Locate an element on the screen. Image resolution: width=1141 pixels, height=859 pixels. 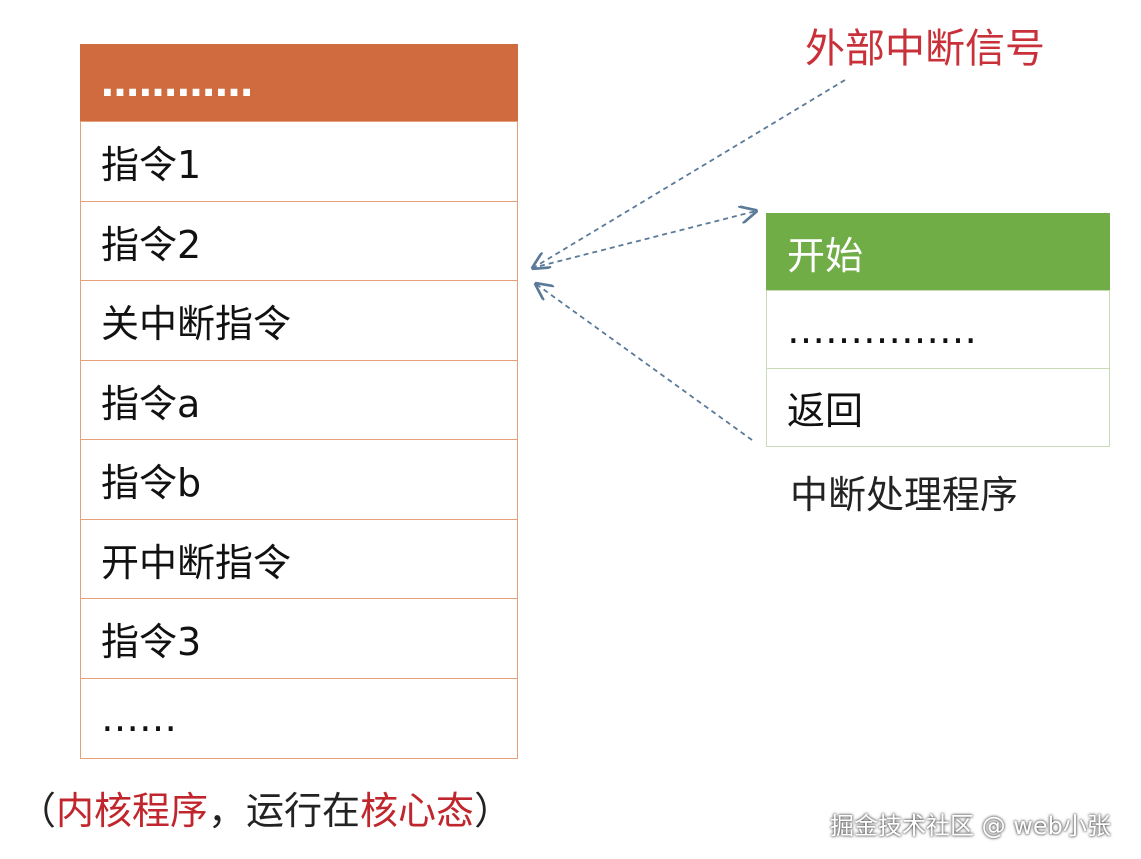
table-row: 关中断指令 is located at coordinates (299, 320).